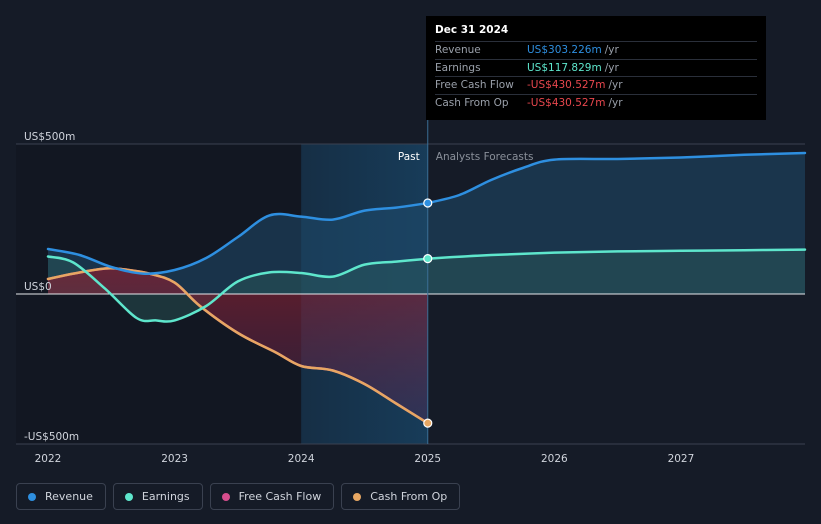 This screenshot has width=821, height=524. Describe the element at coordinates (554, 459) in the screenshot. I see `x-axis-tick-label: 2026` at that location.